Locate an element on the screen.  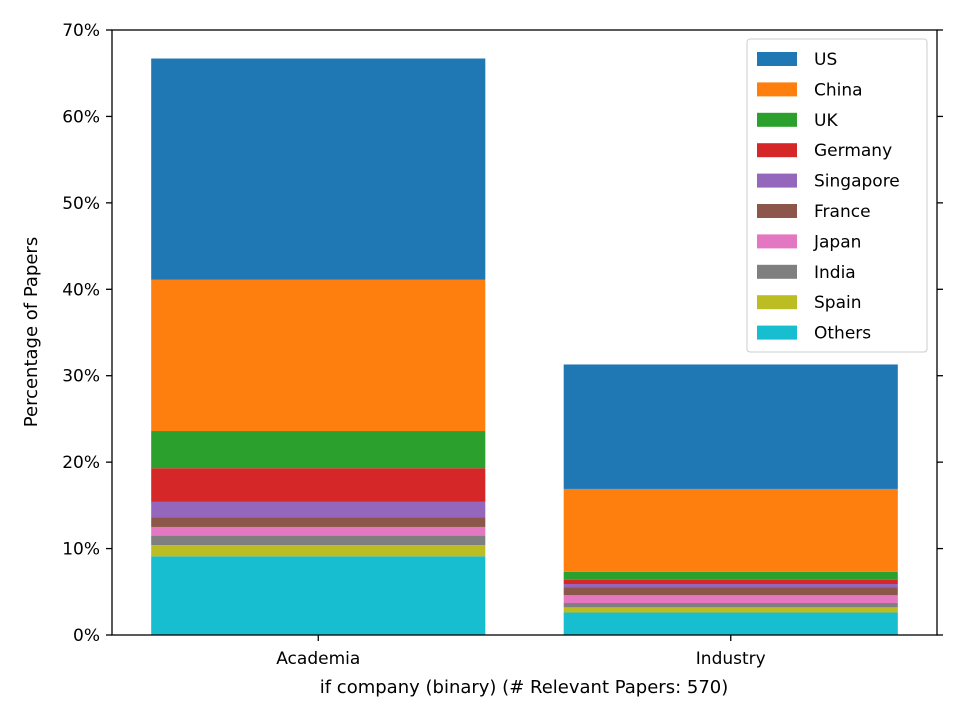
bar-segment-academia-spain is located at coordinates (318, 551).